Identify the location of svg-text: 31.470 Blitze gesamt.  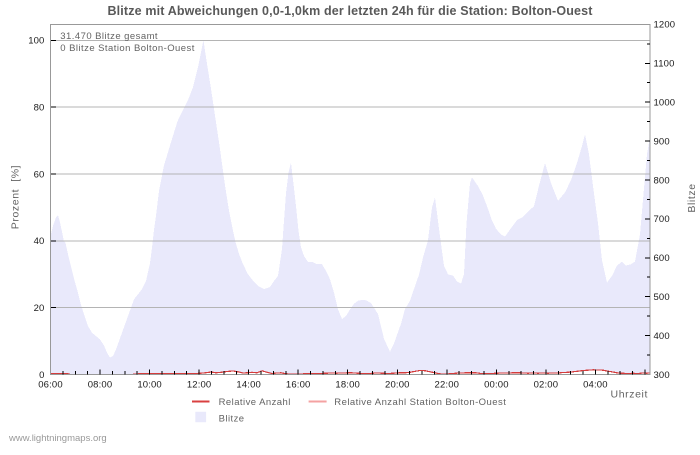
(109, 36).